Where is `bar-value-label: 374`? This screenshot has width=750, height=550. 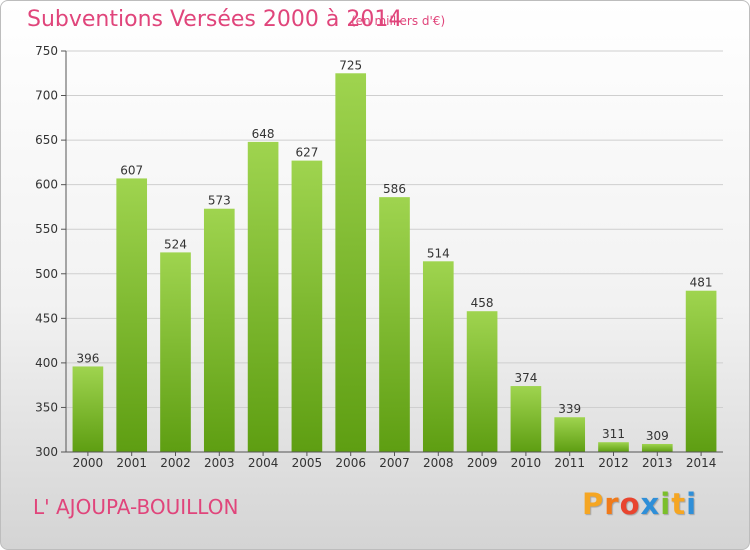 bar-value-label: 374 is located at coordinates (525, 378).